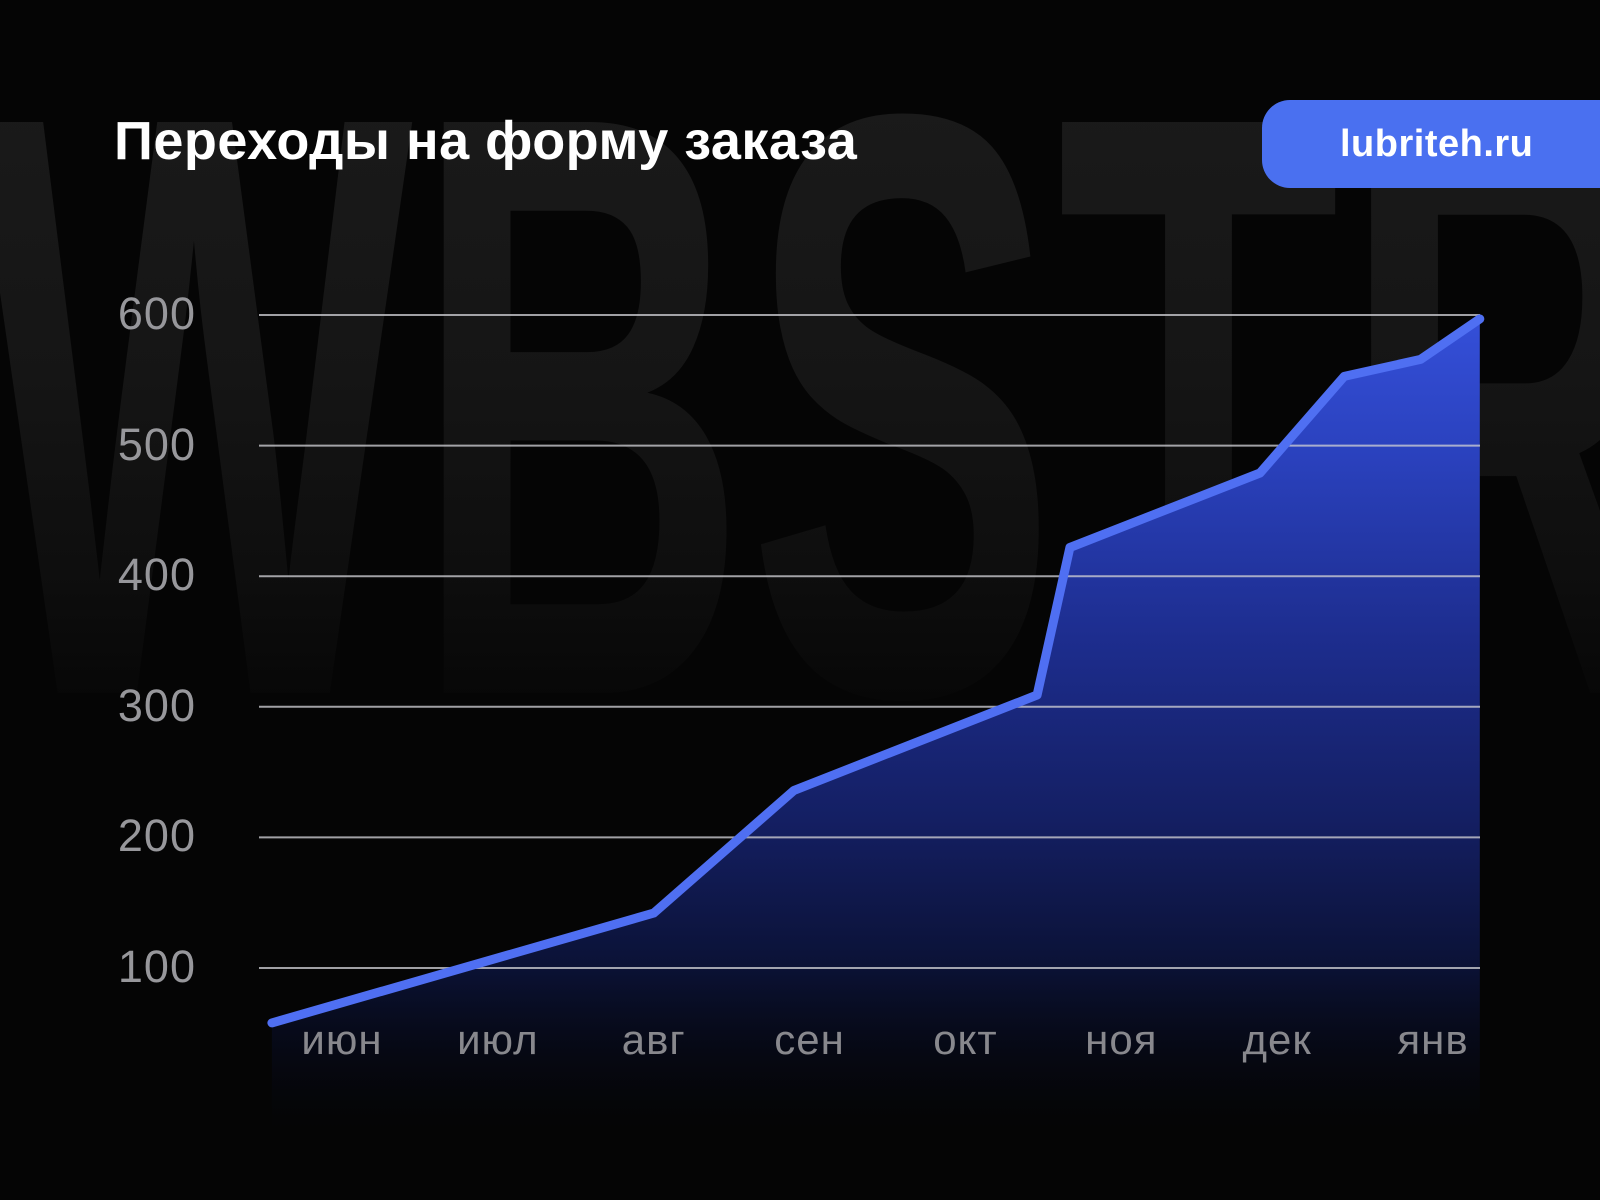 The height and width of the screenshot is (1200, 1600). Describe the element at coordinates (486, 141) in the screenshot. I see `page-title: Переходы на форму заказа` at that location.